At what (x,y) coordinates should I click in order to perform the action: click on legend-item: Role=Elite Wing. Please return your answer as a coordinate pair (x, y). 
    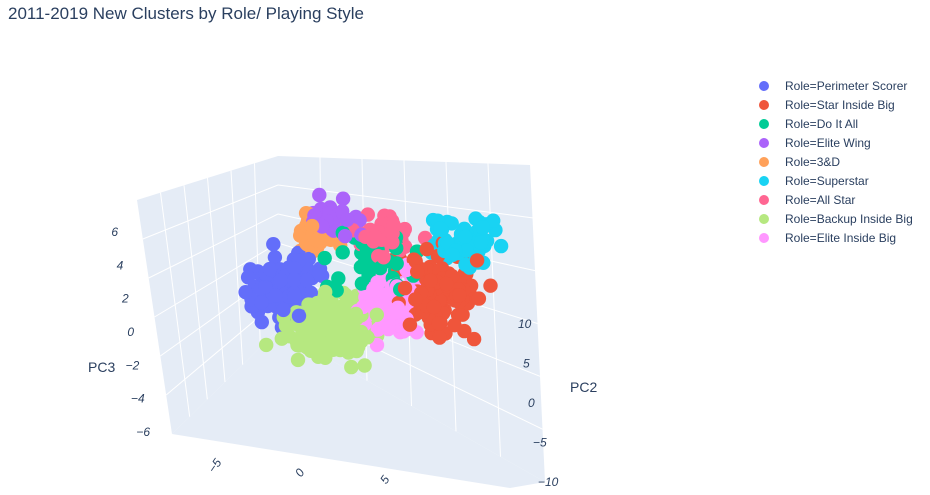
    Looking at the image, I should click on (834, 142).